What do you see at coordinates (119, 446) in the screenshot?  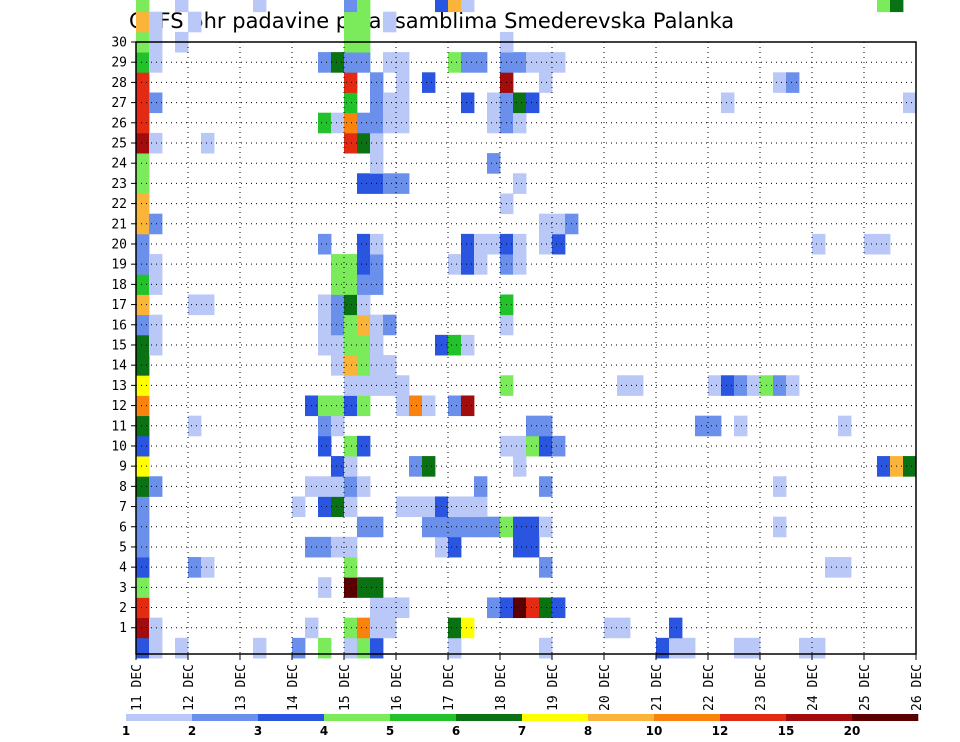 I see `y-tick-label: 10` at bounding box center [119, 446].